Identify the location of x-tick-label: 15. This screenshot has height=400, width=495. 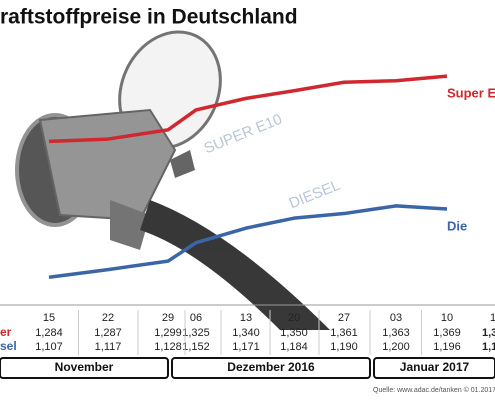
(49, 318).